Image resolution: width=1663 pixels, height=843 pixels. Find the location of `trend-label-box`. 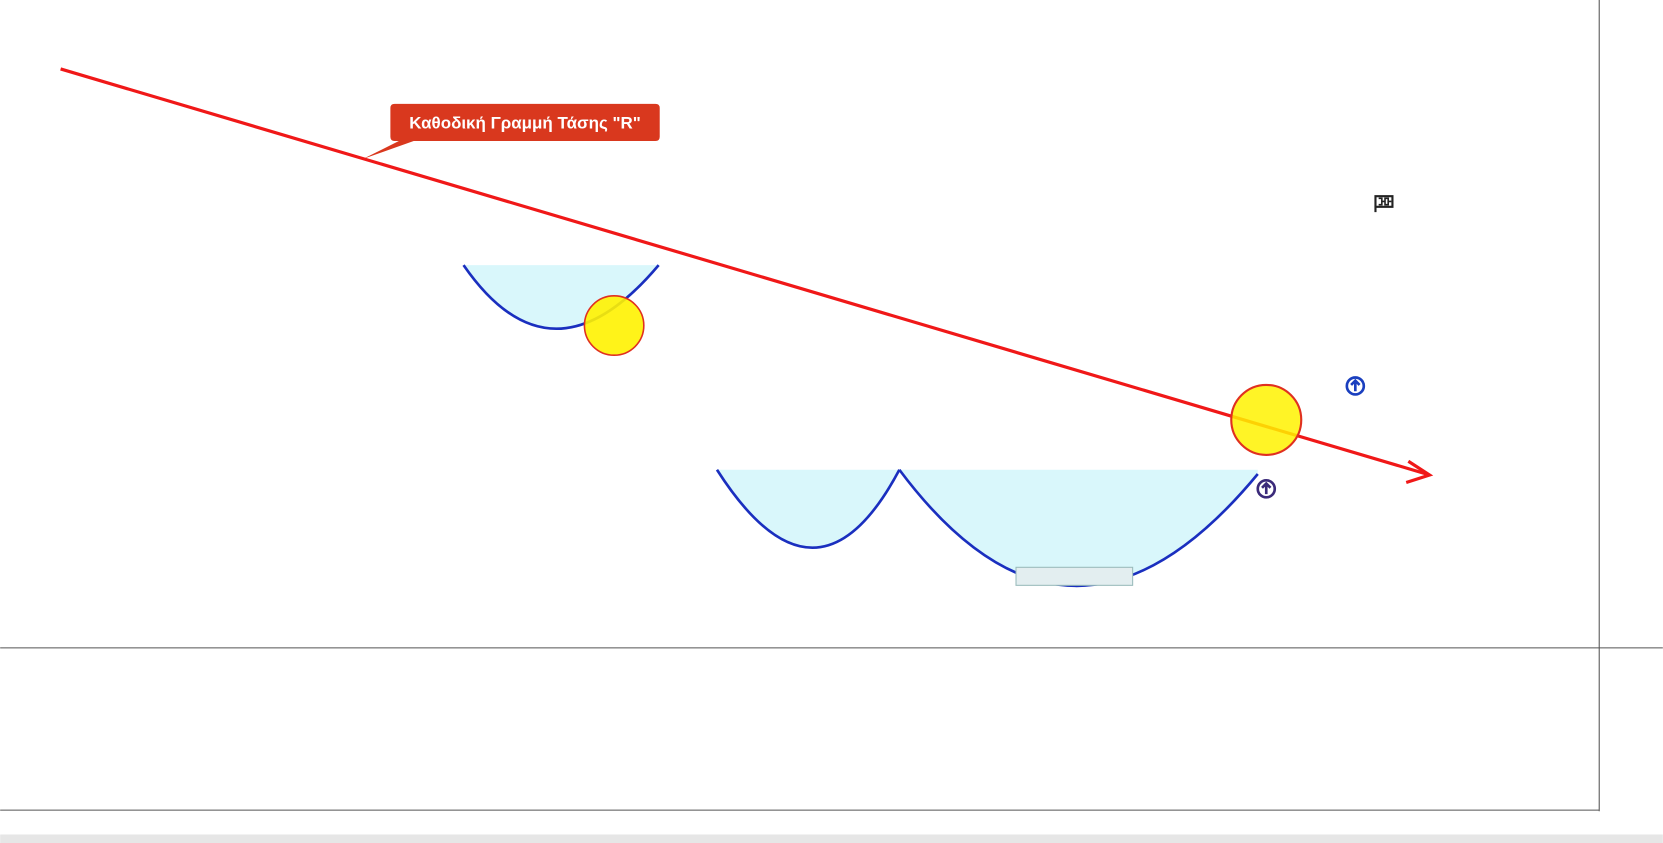

trend-label-box is located at coordinates (511, 131).